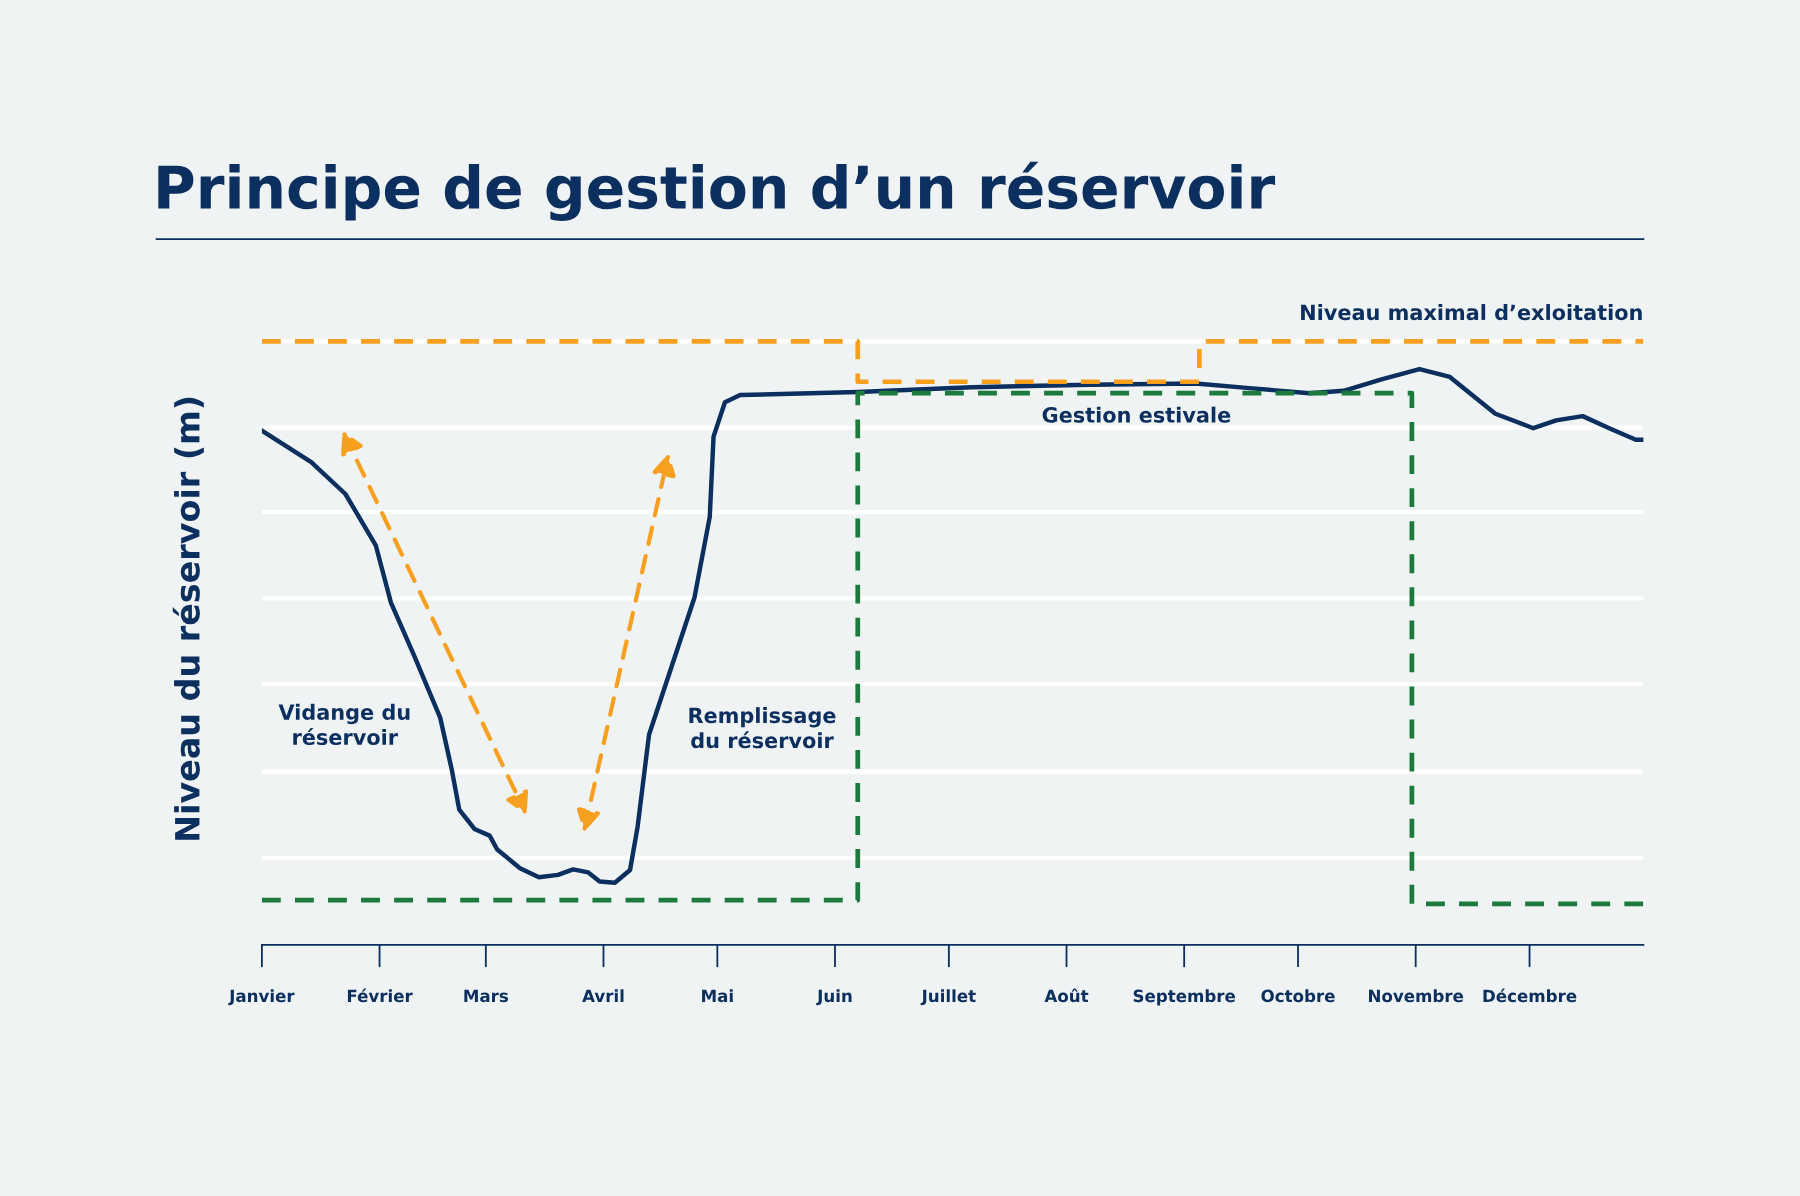  I want to click on annotation: Remplissage du réservoir, so click(762, 728).